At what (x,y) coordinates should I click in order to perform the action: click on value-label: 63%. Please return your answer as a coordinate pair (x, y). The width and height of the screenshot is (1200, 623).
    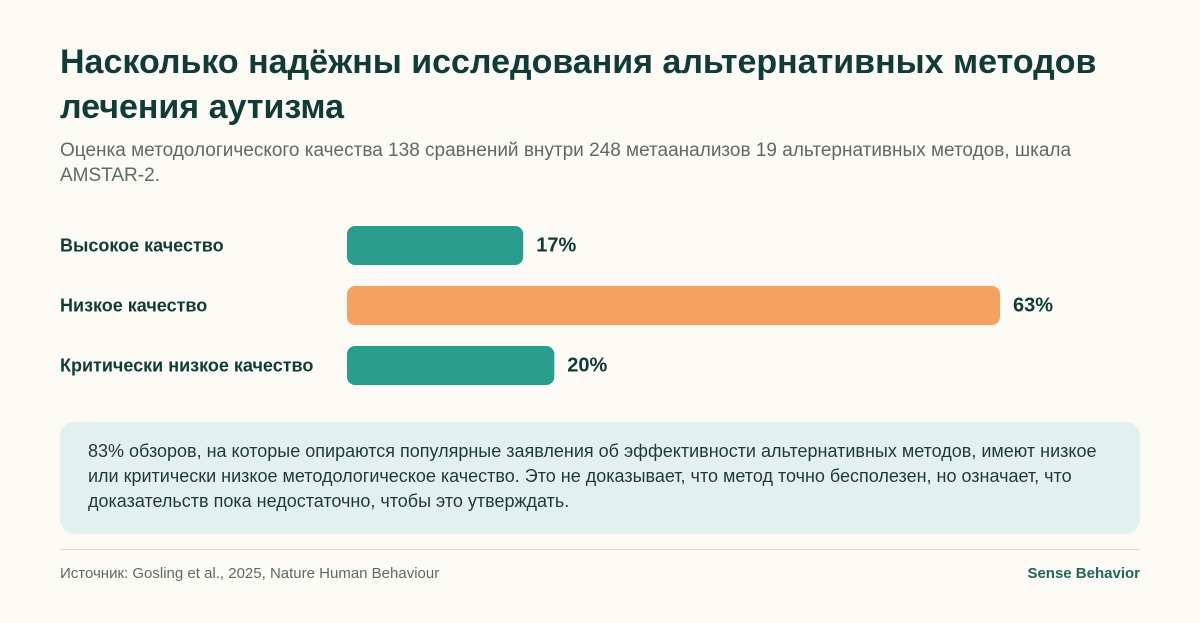
    Looking at the image, I should click on (1033, 306).